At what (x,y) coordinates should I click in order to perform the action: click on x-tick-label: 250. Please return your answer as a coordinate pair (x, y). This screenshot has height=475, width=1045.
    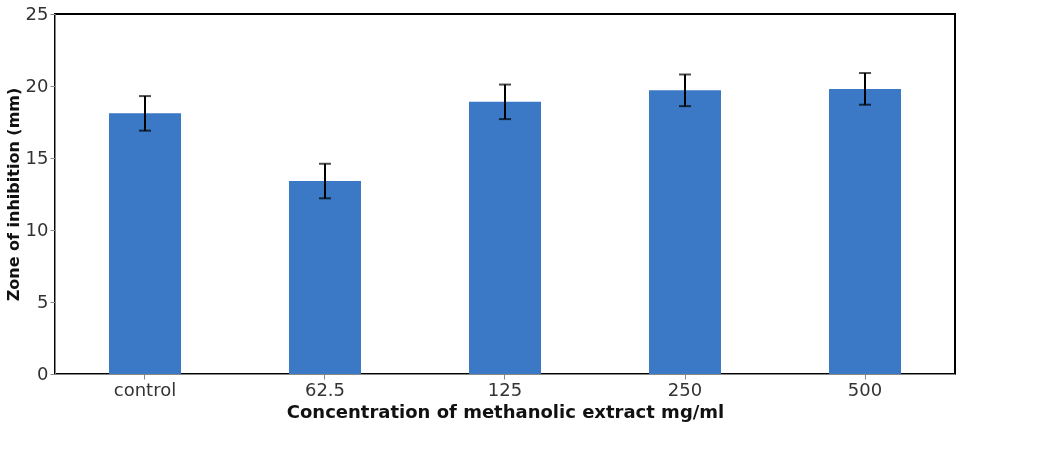
    Looking at the image, I should click on (685, 389).